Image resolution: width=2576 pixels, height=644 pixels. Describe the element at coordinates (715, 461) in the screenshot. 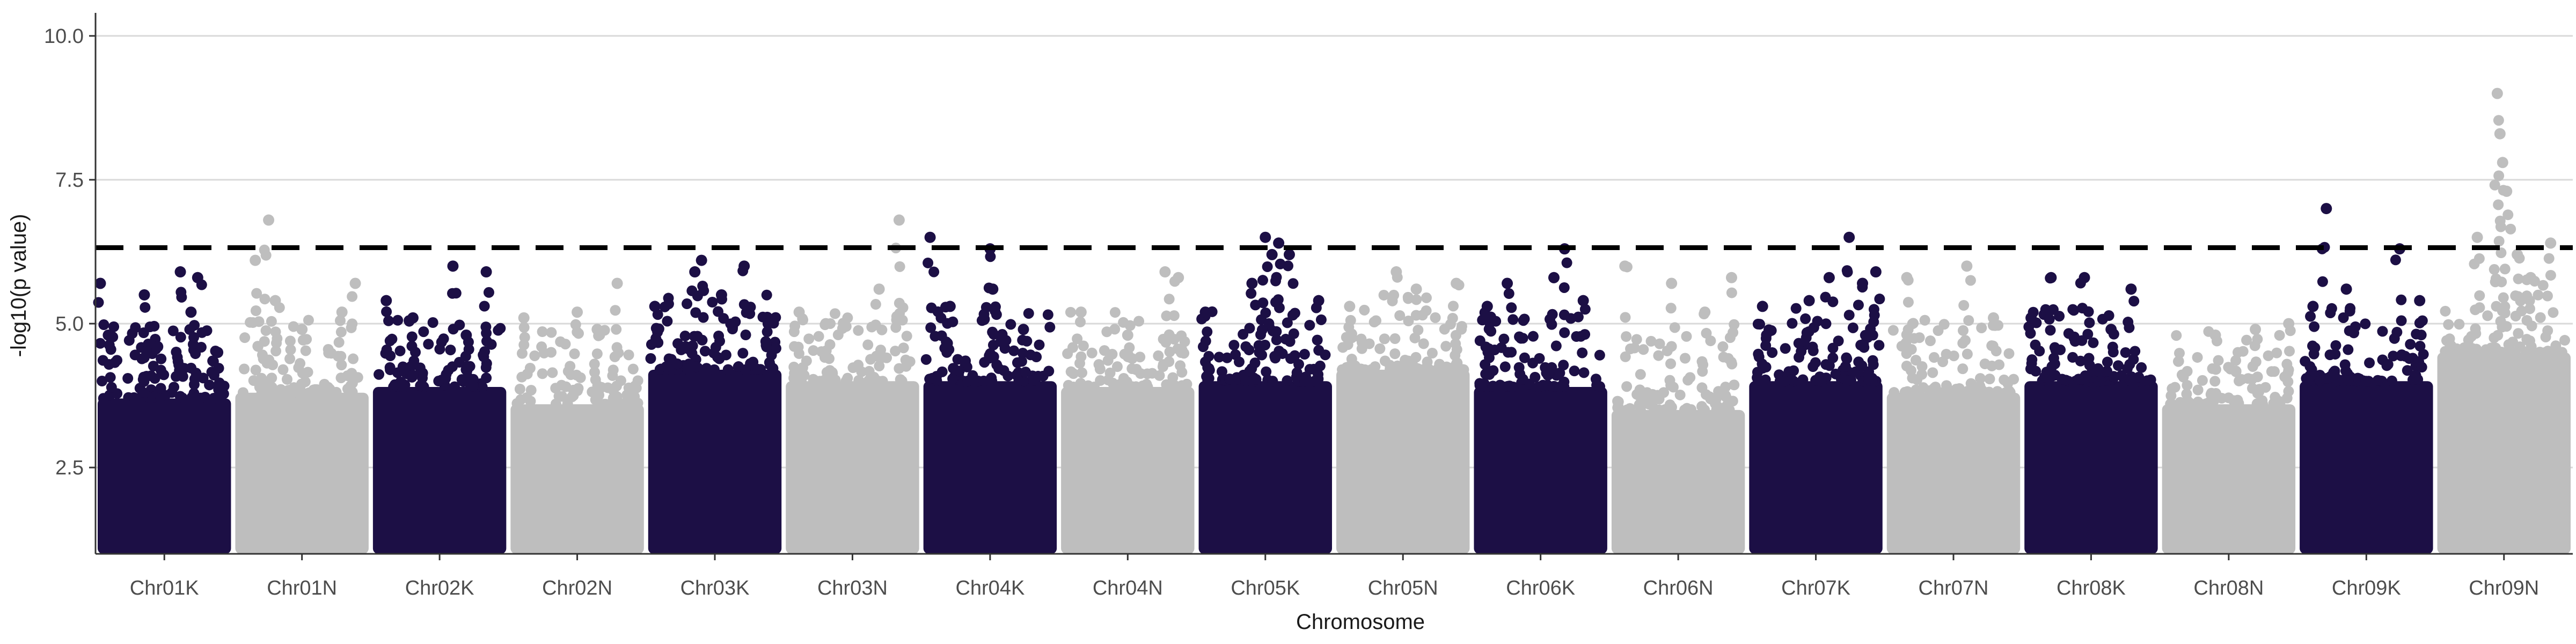

I see `point-cloud-Chr03K` at that location.